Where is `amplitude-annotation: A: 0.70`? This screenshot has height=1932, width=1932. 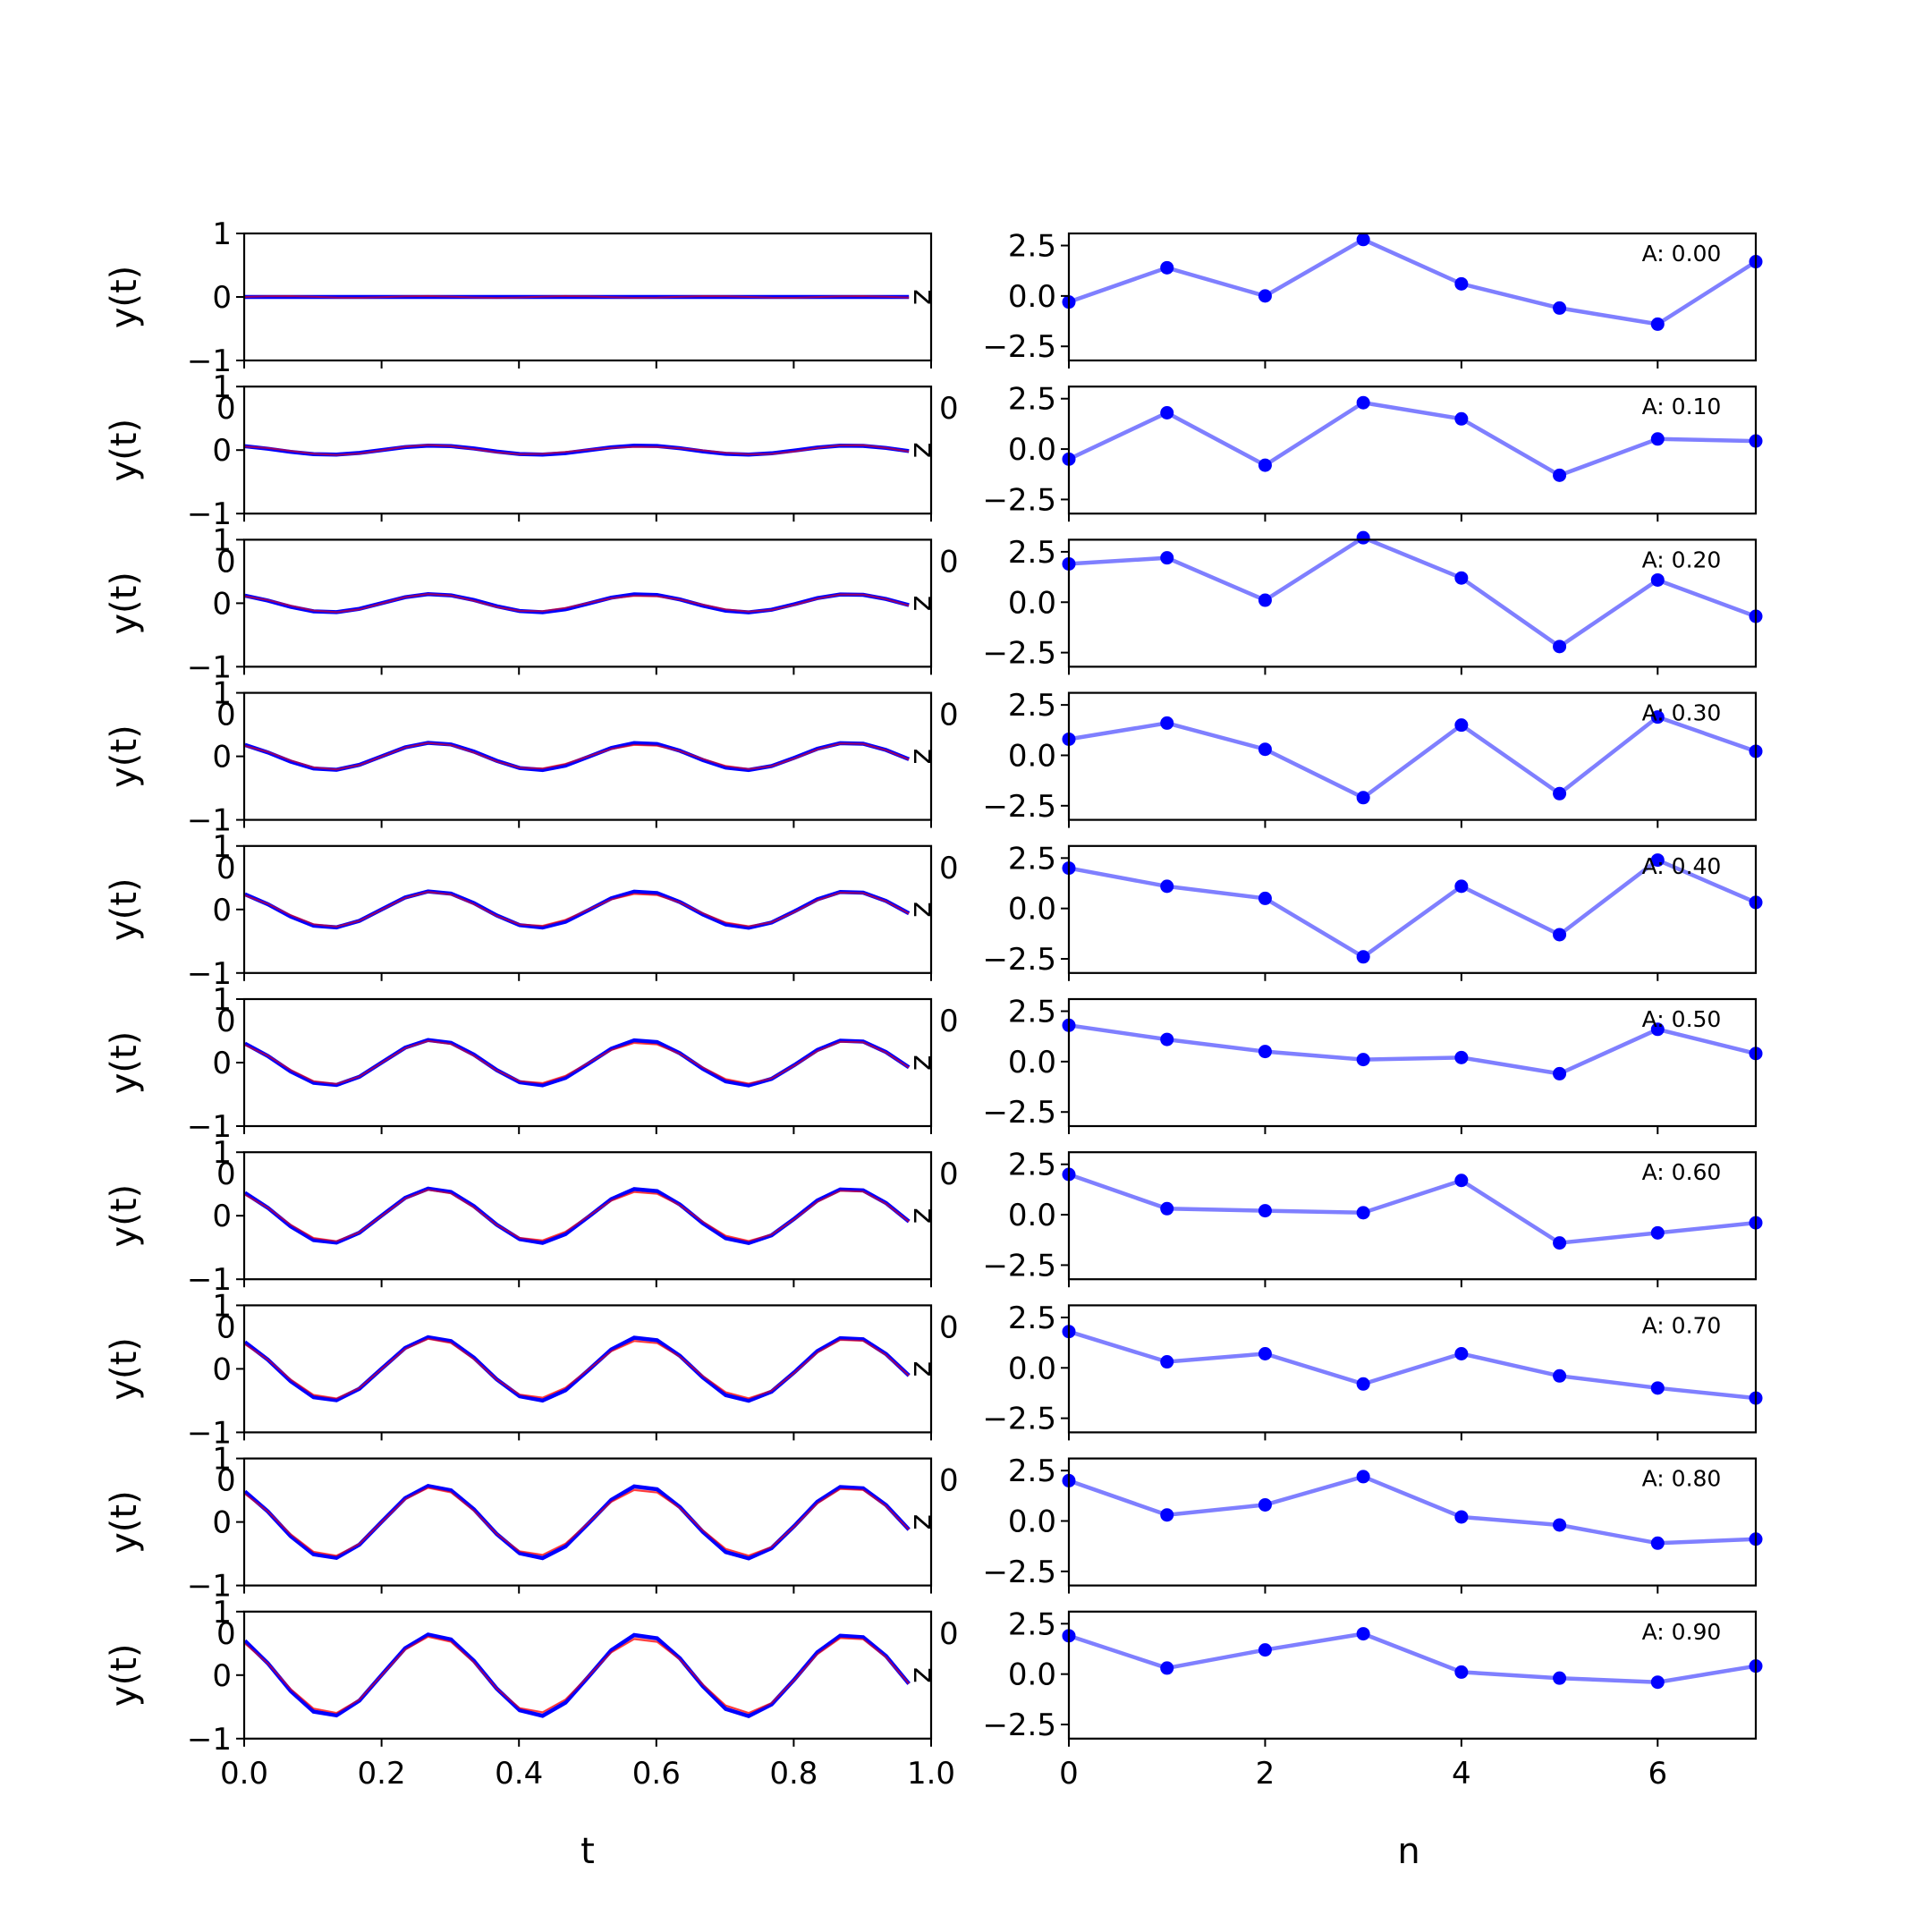
amplitude-annotation: A: 0.70 is located at coordinates (1682, 1325).